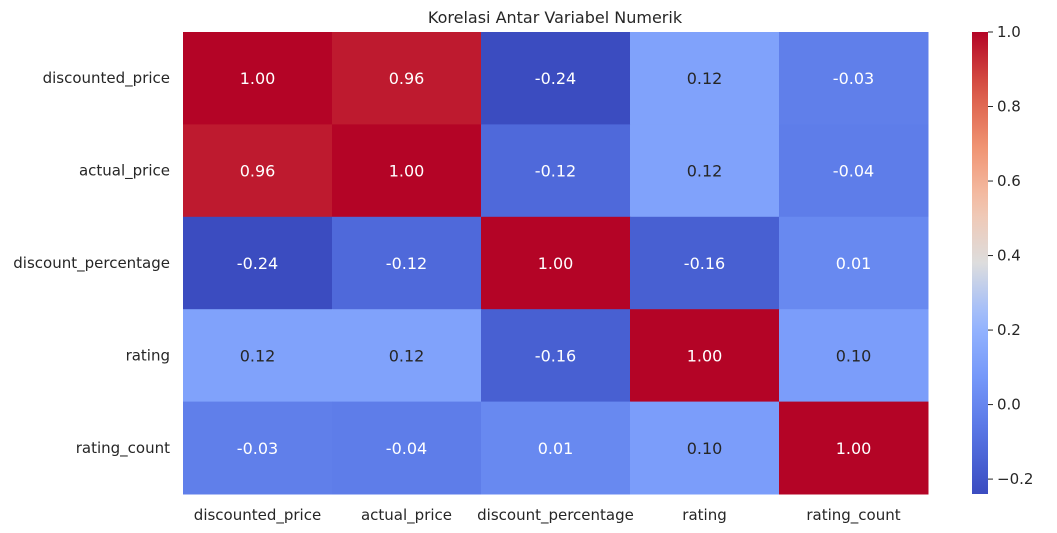  Describe the element at coordinates (1009, 405) in the screenshot. I see `colorbar-tick-label: 0.0` at that location.